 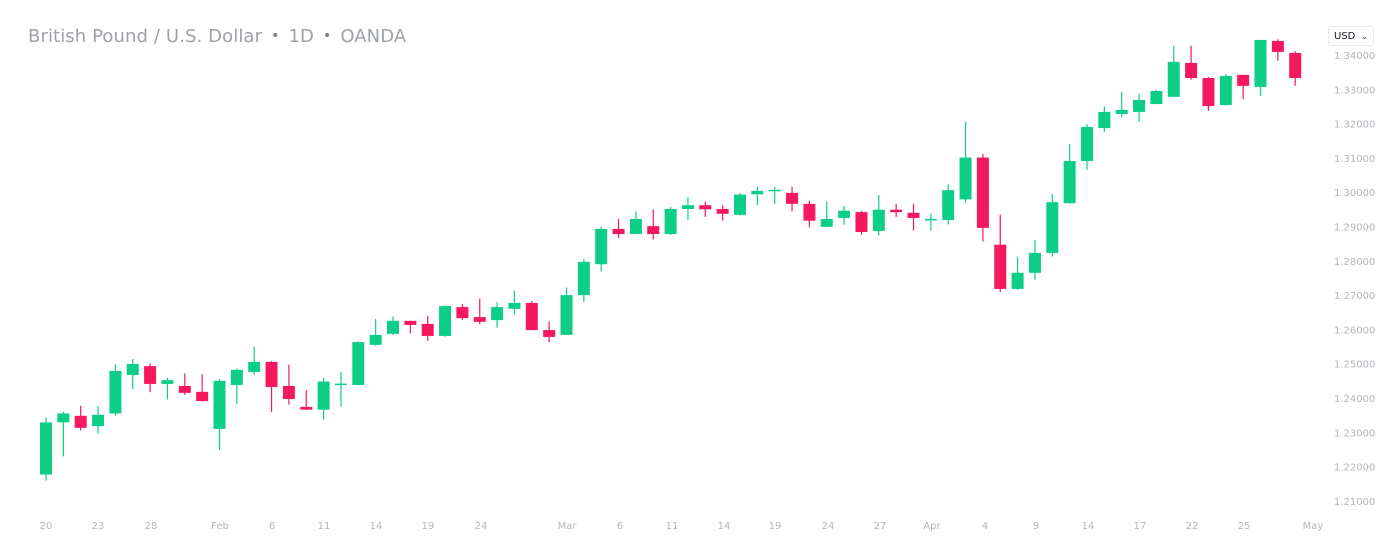 I want to click on date-tick-label: 20, so click(x=46, y=526).